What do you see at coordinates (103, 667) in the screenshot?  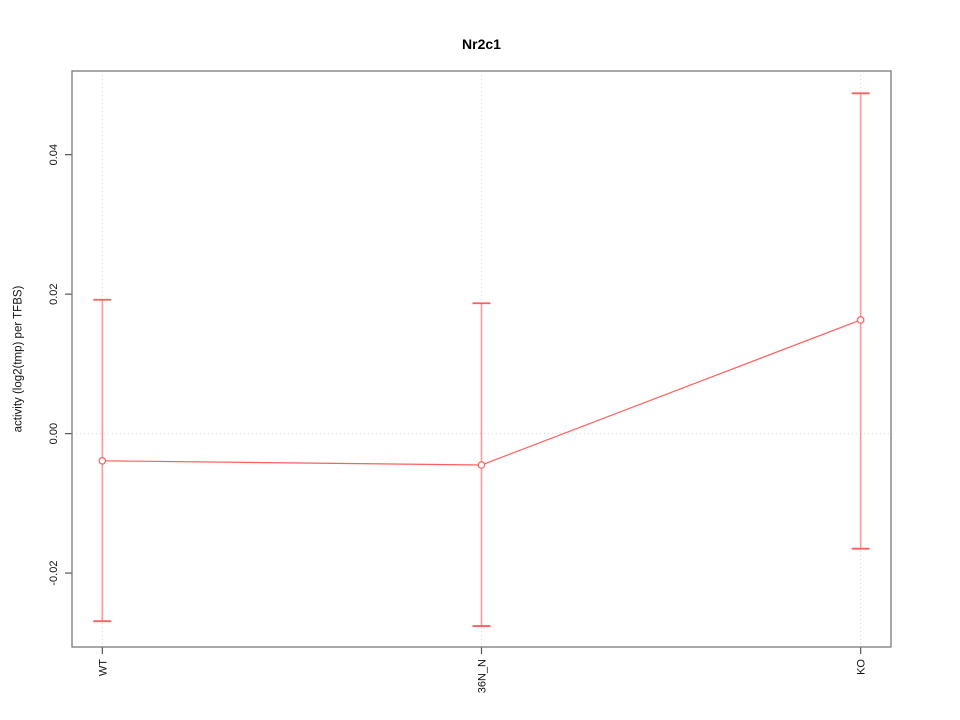 I see `x-tick-label: WT` at bounding box center [103, 667].